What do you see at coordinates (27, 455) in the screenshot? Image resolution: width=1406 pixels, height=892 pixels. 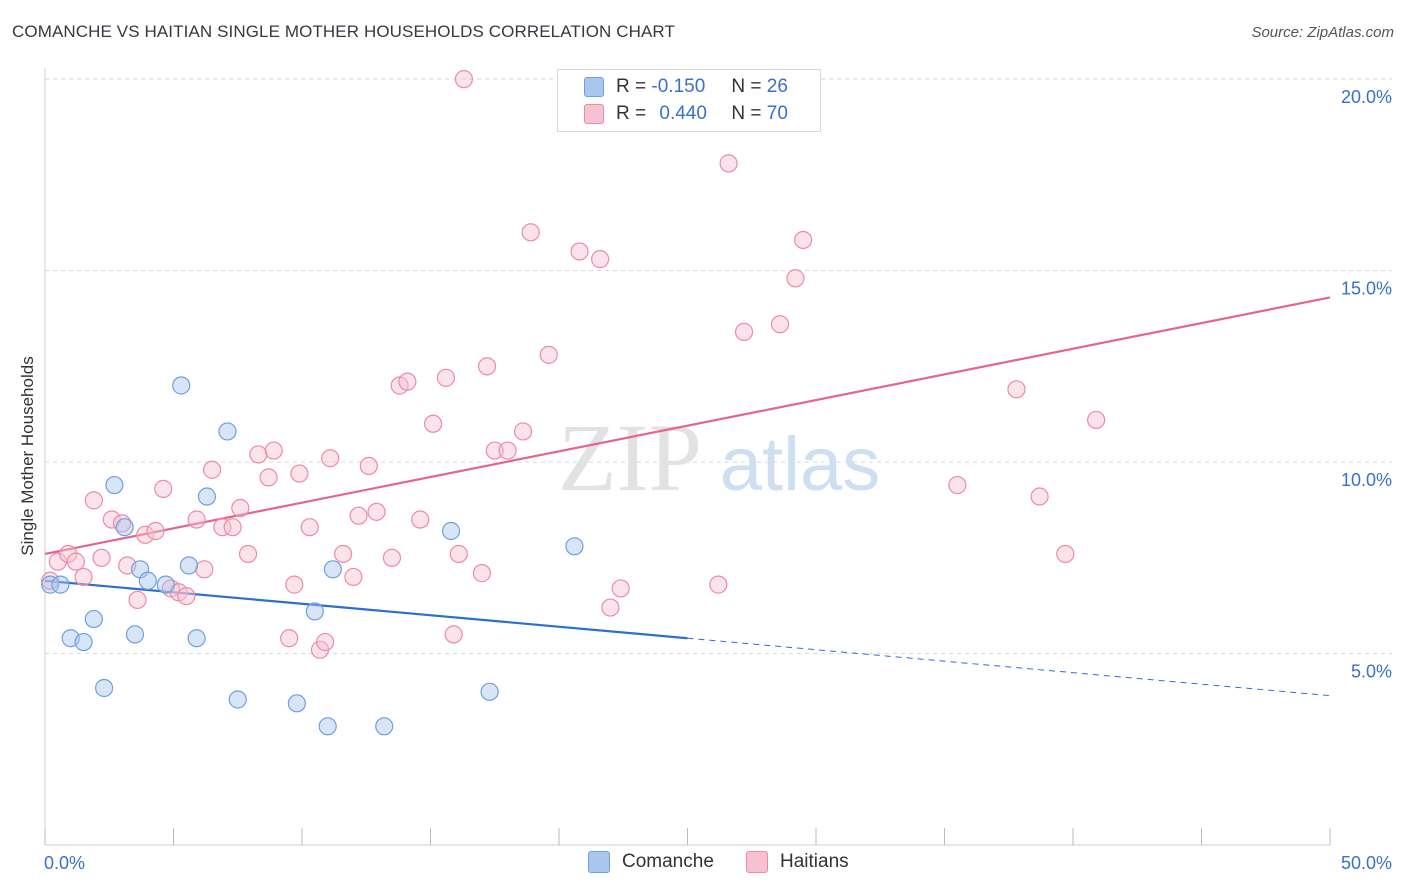 I see `y-axis-label: Single Mother Households` at bounding box center [27, 455].